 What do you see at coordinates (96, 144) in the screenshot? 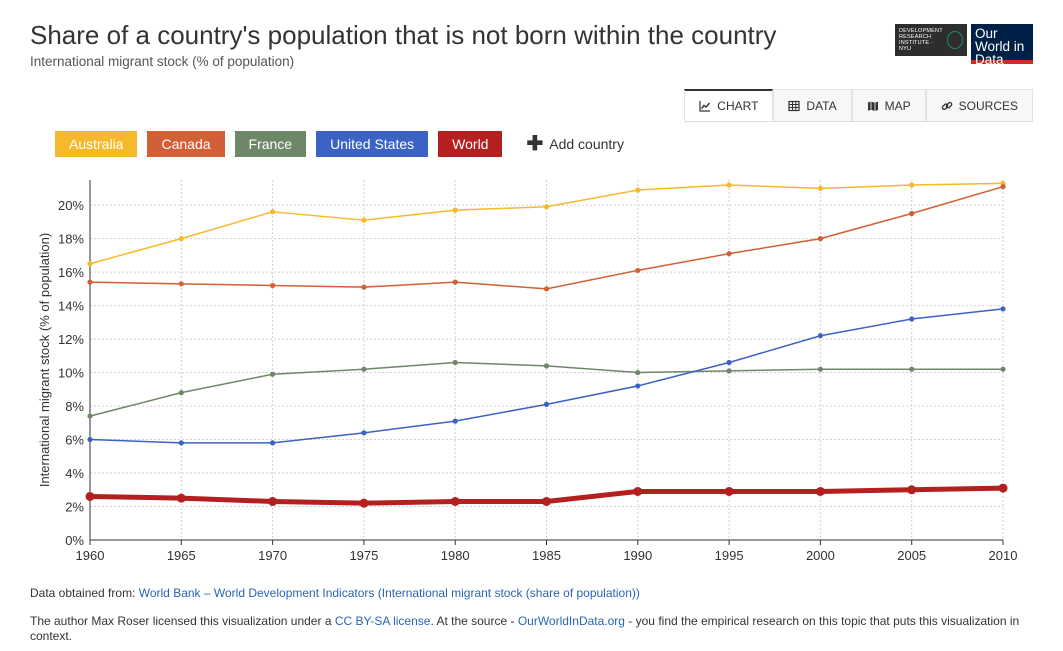
I see `legend-chip-australia: Australia` at bounding box center [96, 144].